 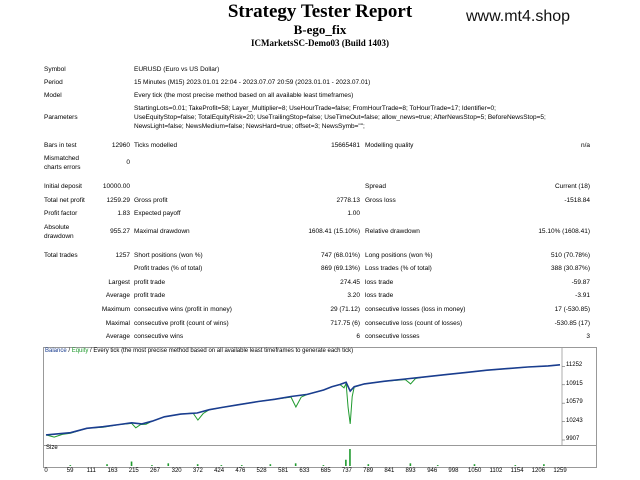 What do you see at coordinates (320, 456) in the screenshot?
I see `size-chart` at bounding box center [320, 456].